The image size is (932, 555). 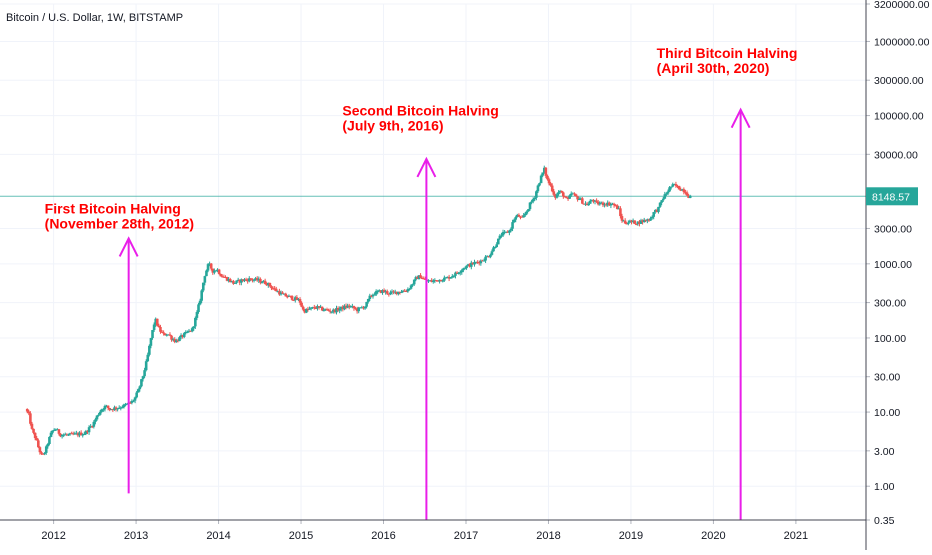 I want to click on y-tick-label: 300000.00, so click(x=899, y=81).